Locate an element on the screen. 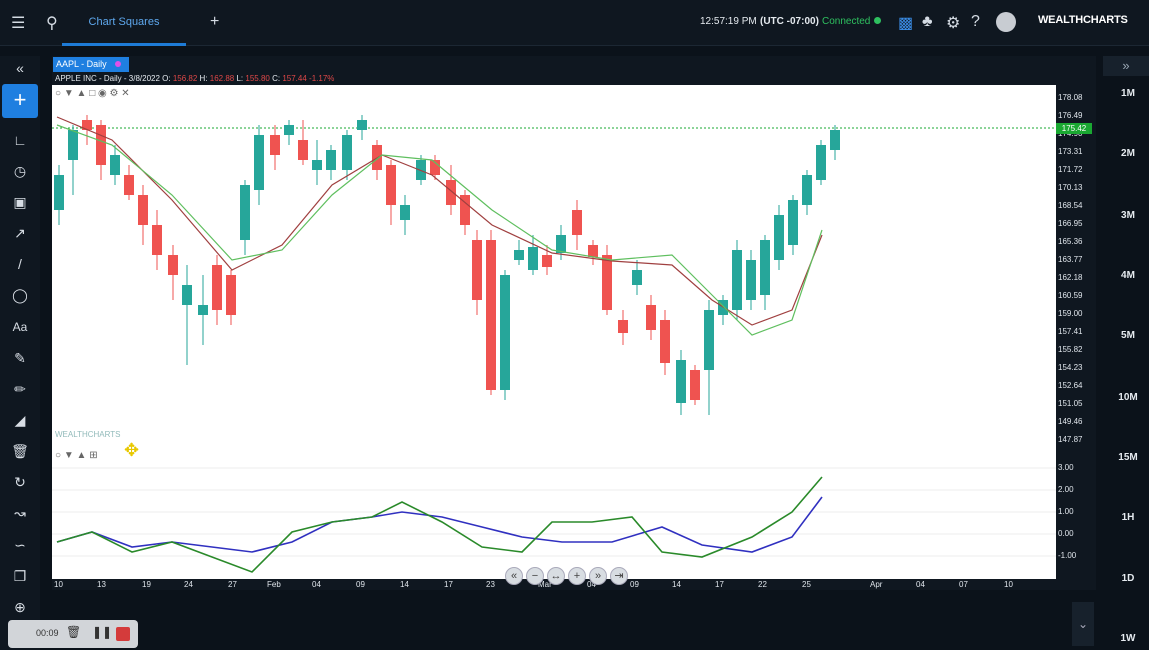 This screenshot has height=650, width=1149. color-dot-icon is located at coordinates (117, 64).